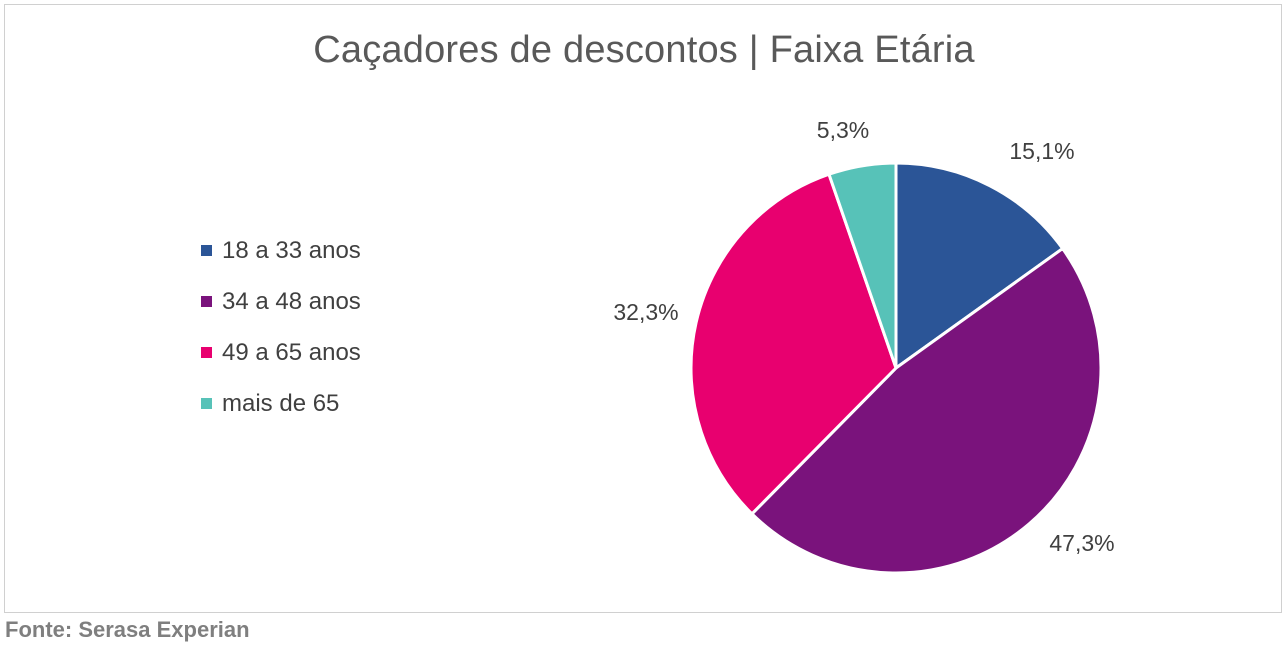 This screenshot has width=1288, height=646. What do you see at coordinates (645, 312) in the screenshot?
I see `slice-value-label-3: 32,3%` at bounding box center [645, 312].